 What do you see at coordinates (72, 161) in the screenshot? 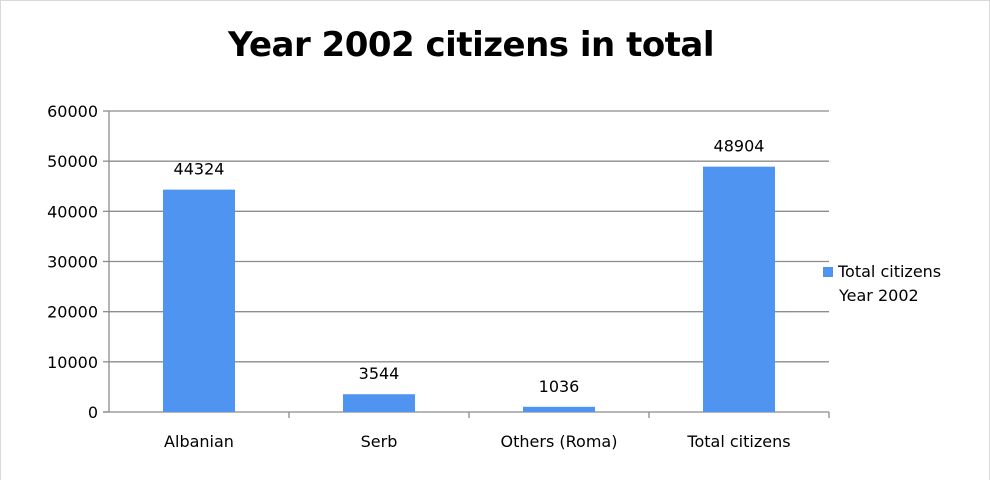
I see `y-tick-label: 50000` at bounding box center [72, 161].